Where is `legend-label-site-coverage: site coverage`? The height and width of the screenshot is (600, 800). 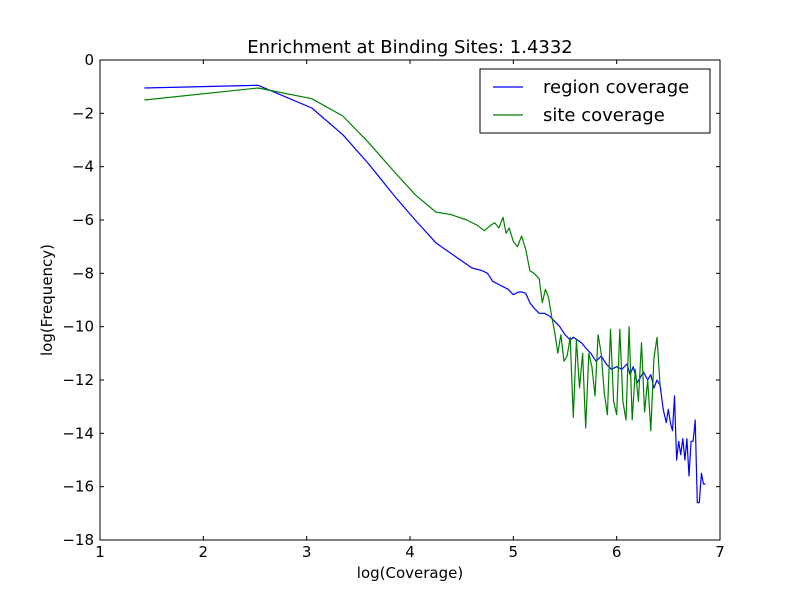
legend-label-site-coverage: site coverage is located at coordinates (604, 115).